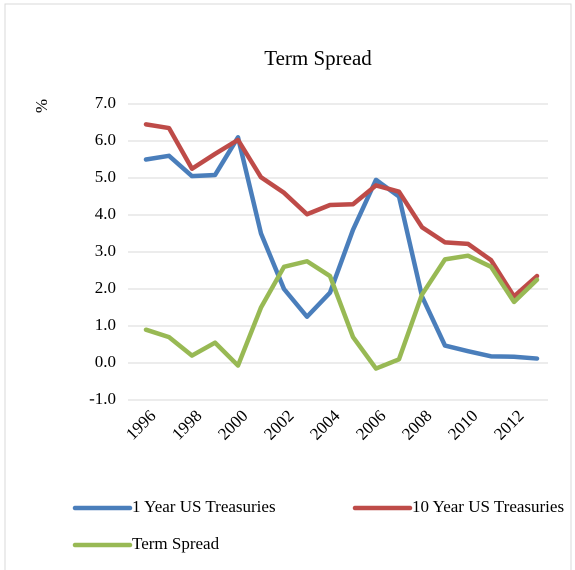 The width and height of the screenshot is (575, 570). What do you see at coordinates (105, 361) in the screenshot?
I see `y-tick-label: 0.0` at bounding box center [105, 361].